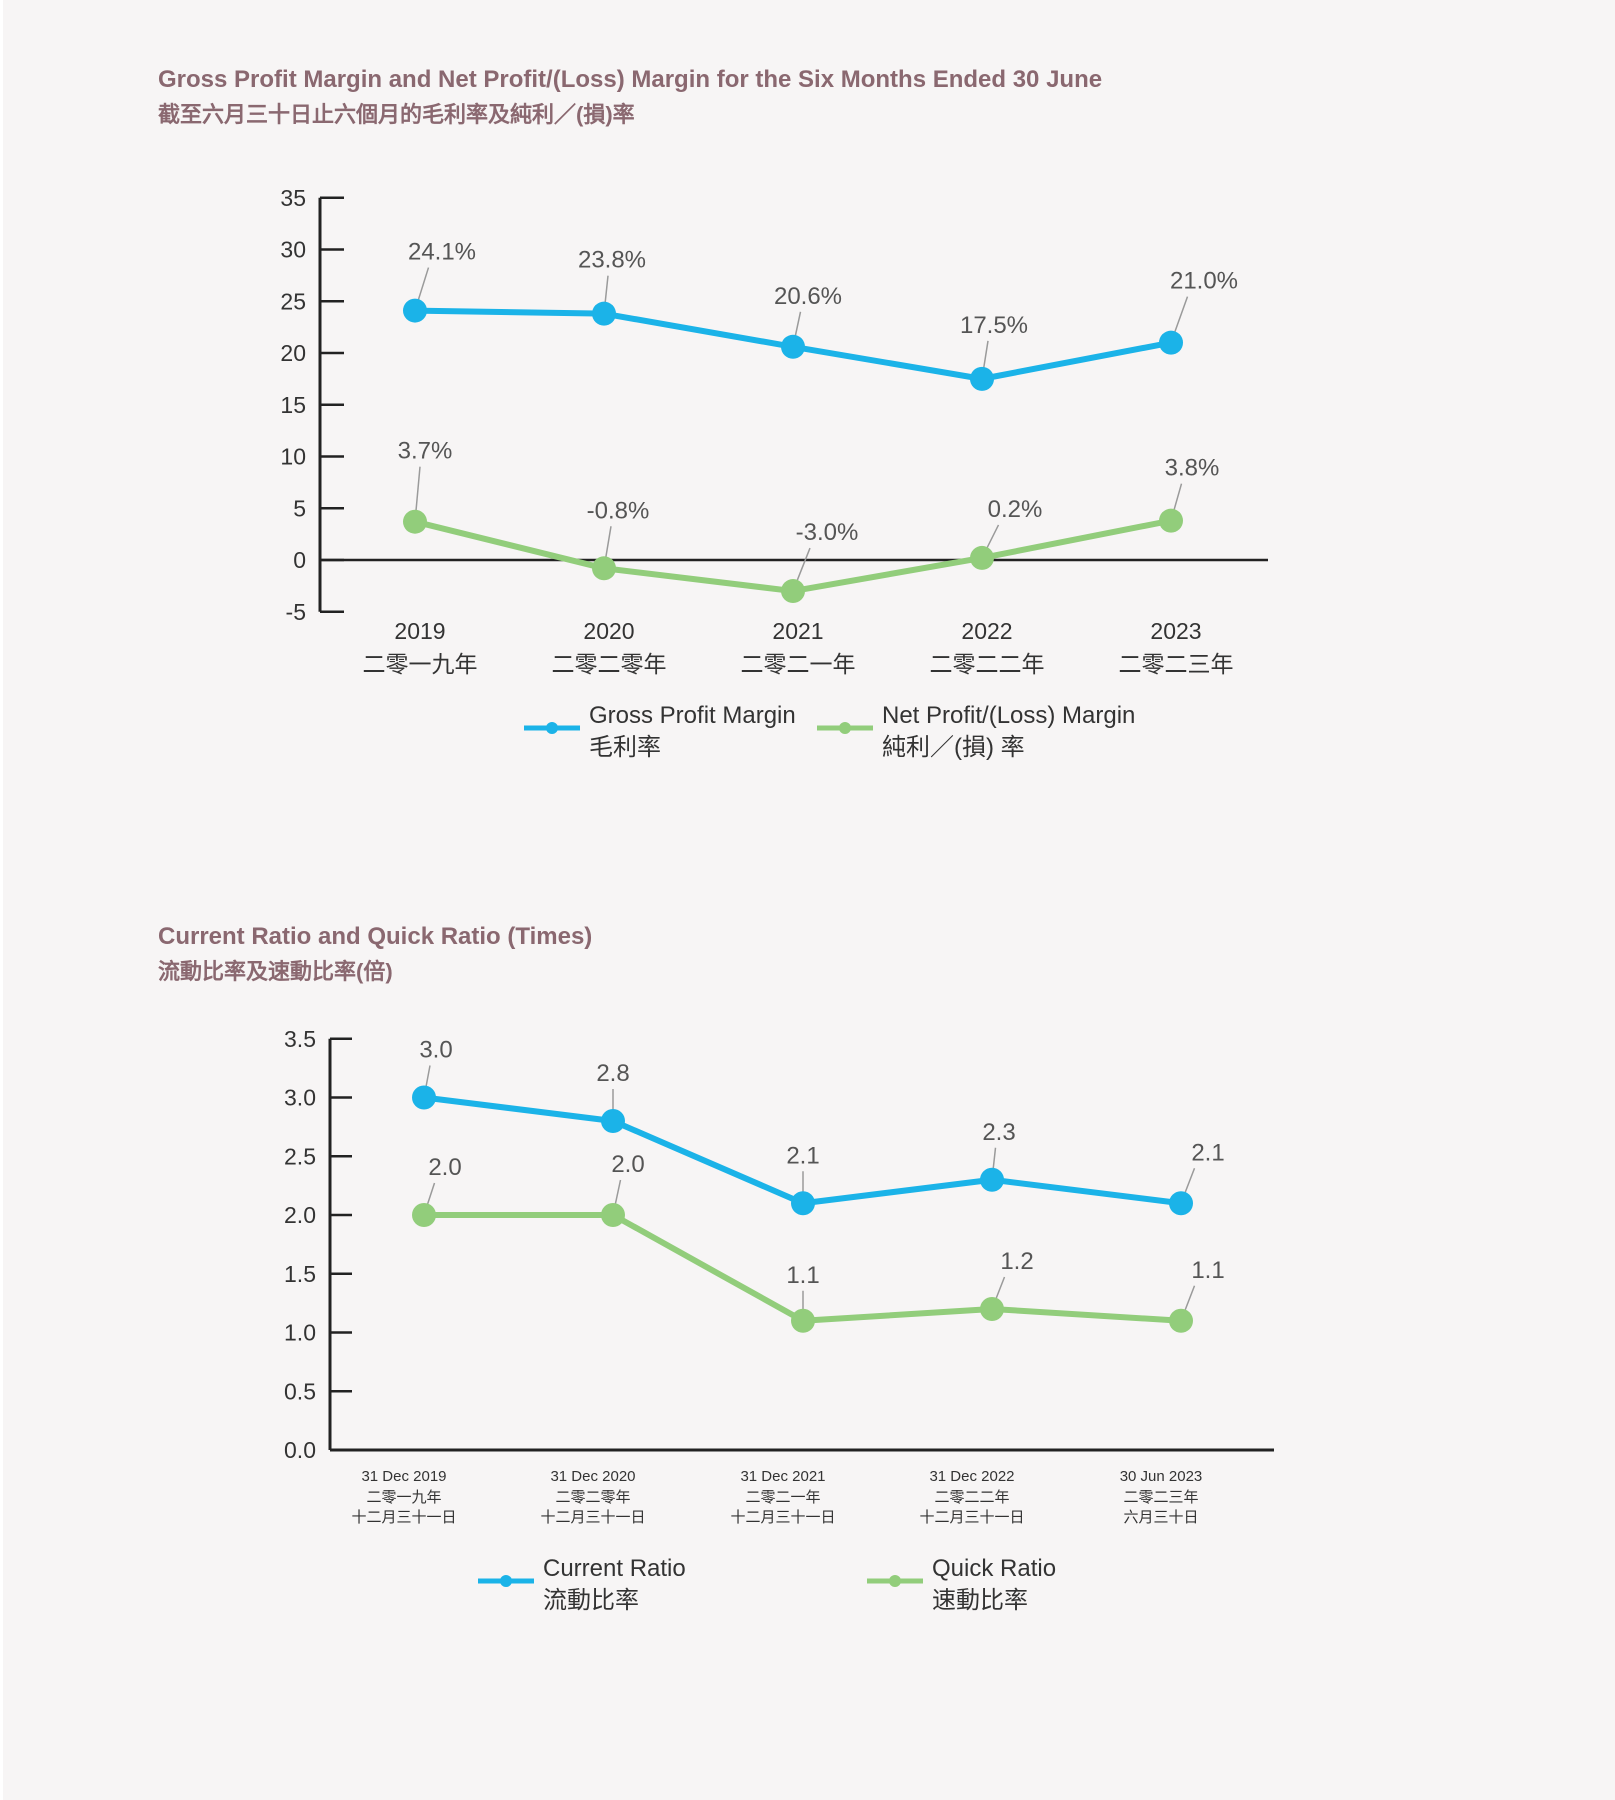 This screenshot has height=1800, width=1615. Describe the element at coordinates (1192, 468) in the screenshot. I see `data-label: 3.8%` at that location.